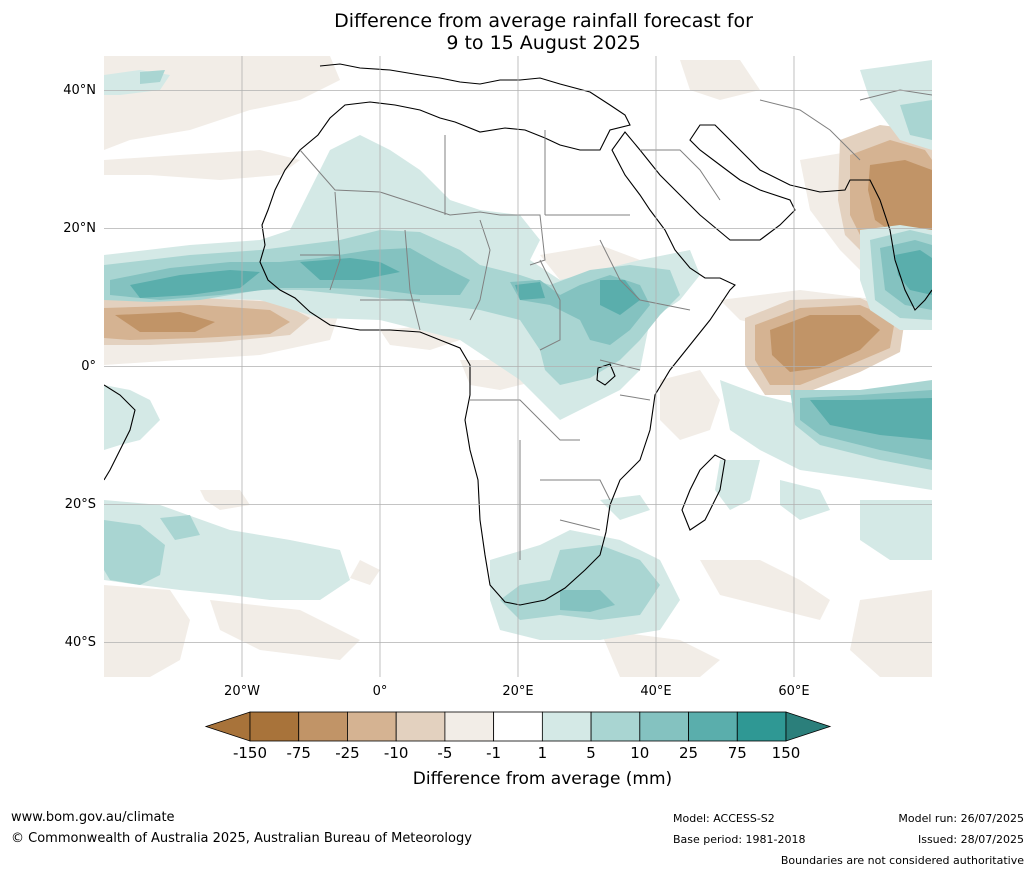 Image resolution: width=1035 pixels, height=873 pixels. I want to click on lat-label: 40°N, so click(79, 90).